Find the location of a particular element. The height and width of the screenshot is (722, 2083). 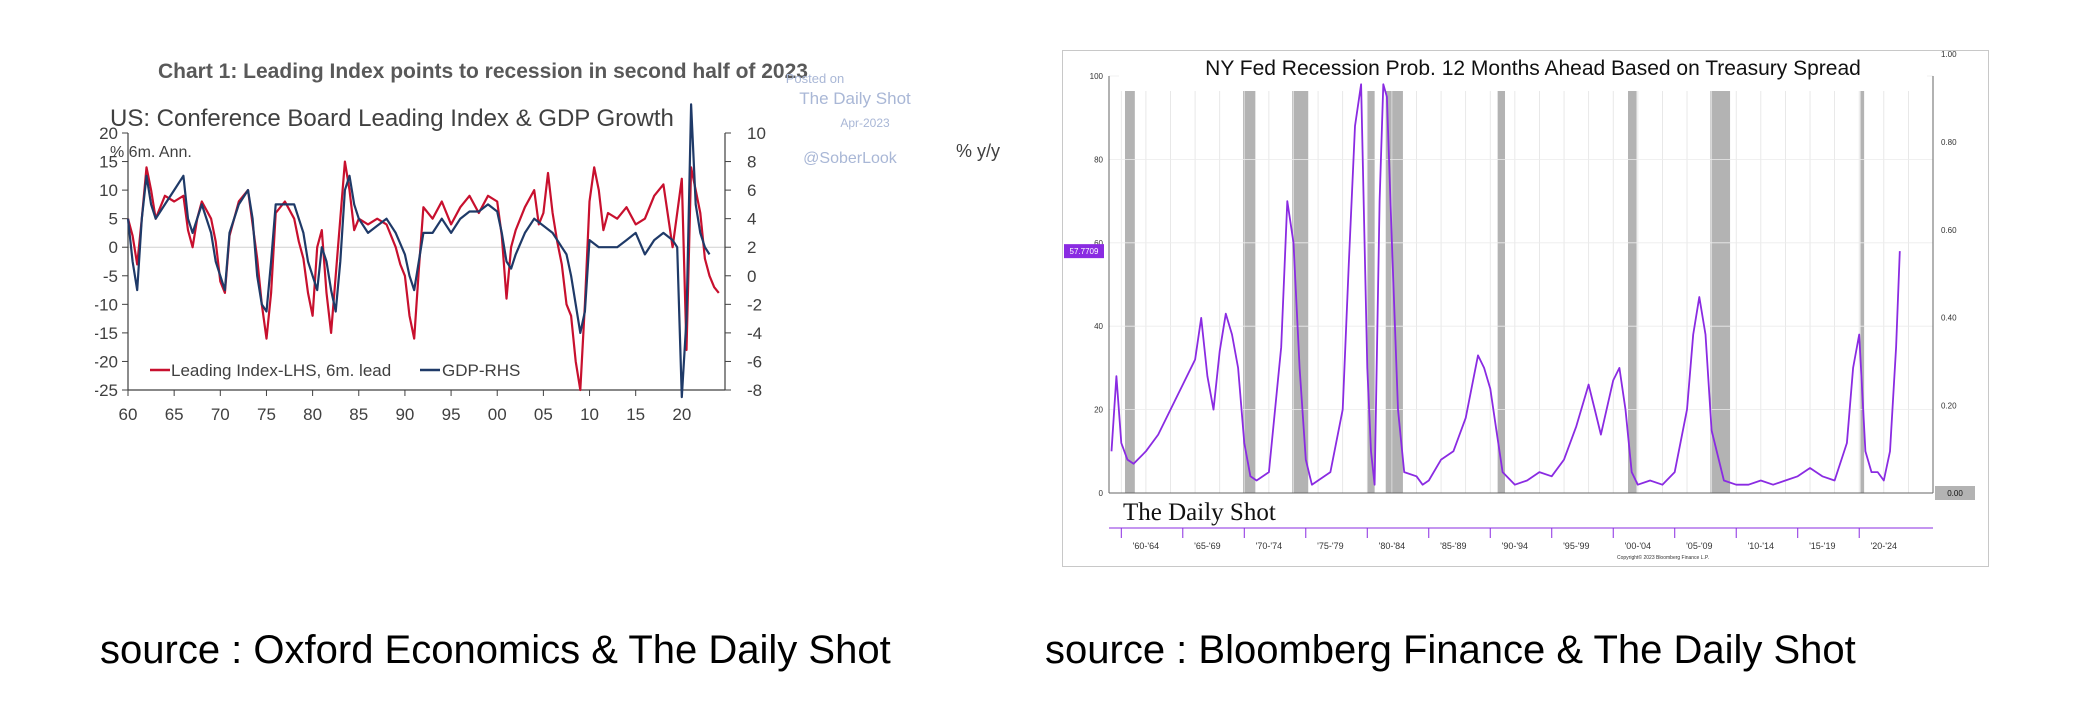

x-tick-label: '75-'79 is located at coordinates (1330, 546).